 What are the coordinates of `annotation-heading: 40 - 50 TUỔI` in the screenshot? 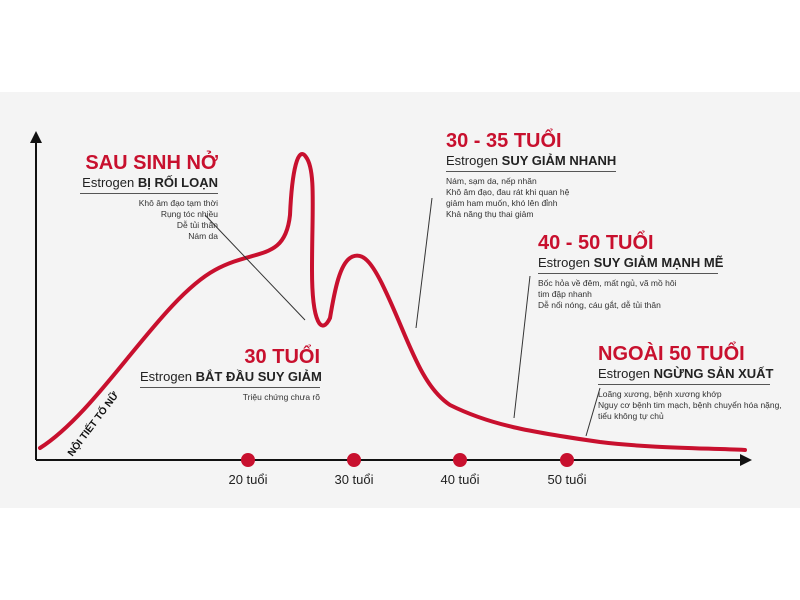 It's located at (596, 243).